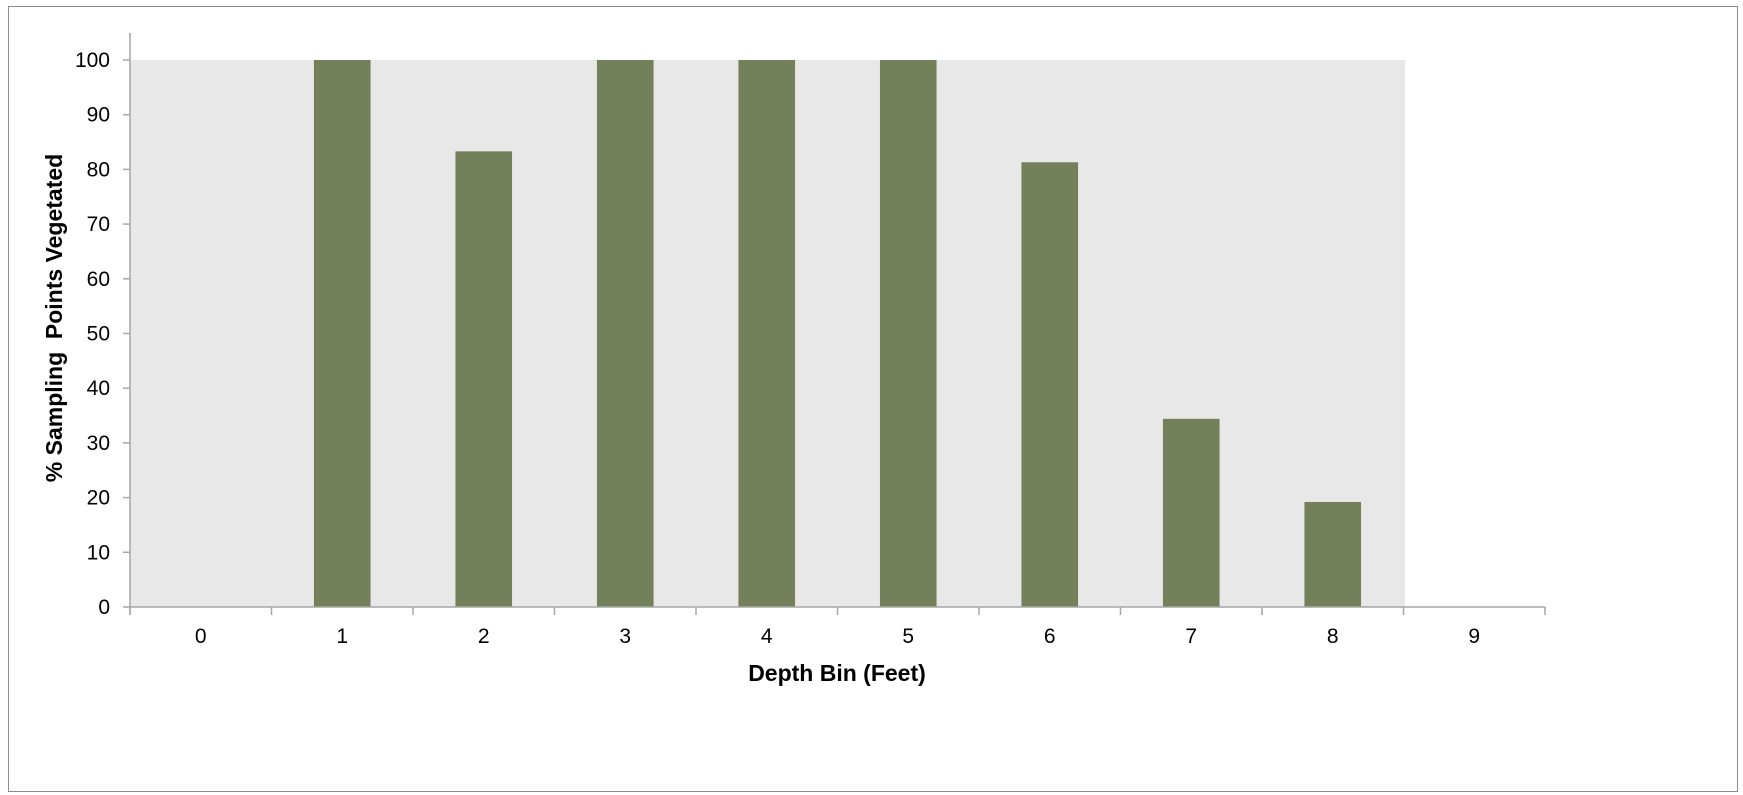  Describe the element at coordinates (1050, 636) in the screenshot. I see `x-tick-label: 6` at that location.